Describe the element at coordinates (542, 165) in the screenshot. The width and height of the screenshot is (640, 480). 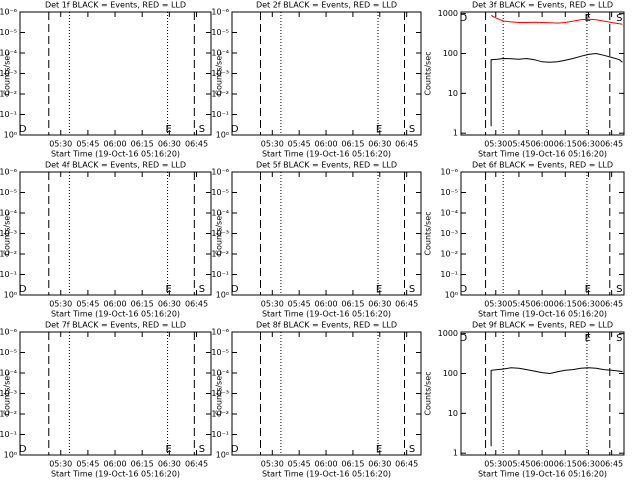
I see `chart-title: Det 6f BLACK = Events, RED = LLD` at that location.